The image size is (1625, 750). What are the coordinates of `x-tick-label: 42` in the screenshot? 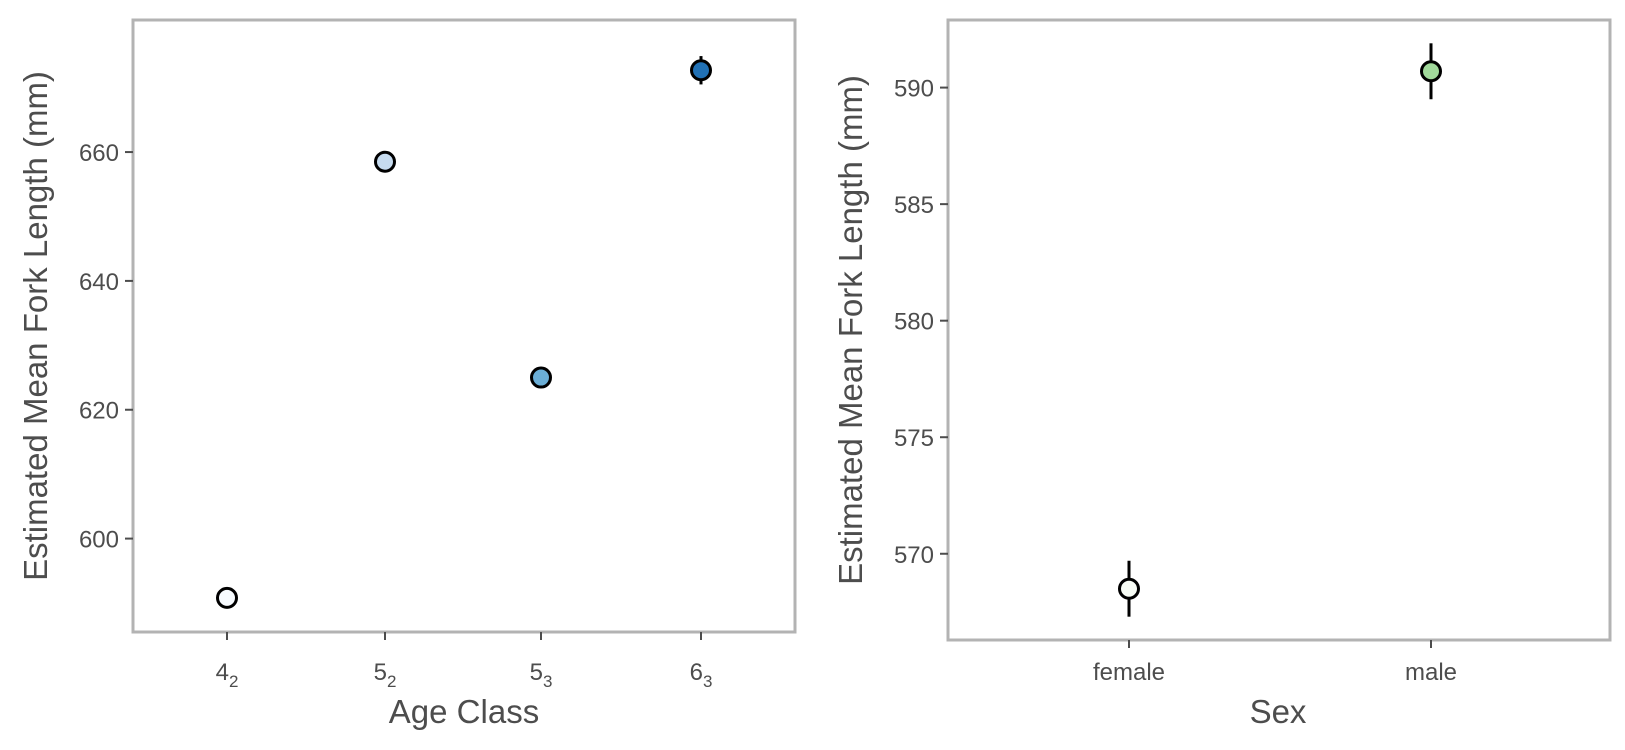 It's located at (227, 675).